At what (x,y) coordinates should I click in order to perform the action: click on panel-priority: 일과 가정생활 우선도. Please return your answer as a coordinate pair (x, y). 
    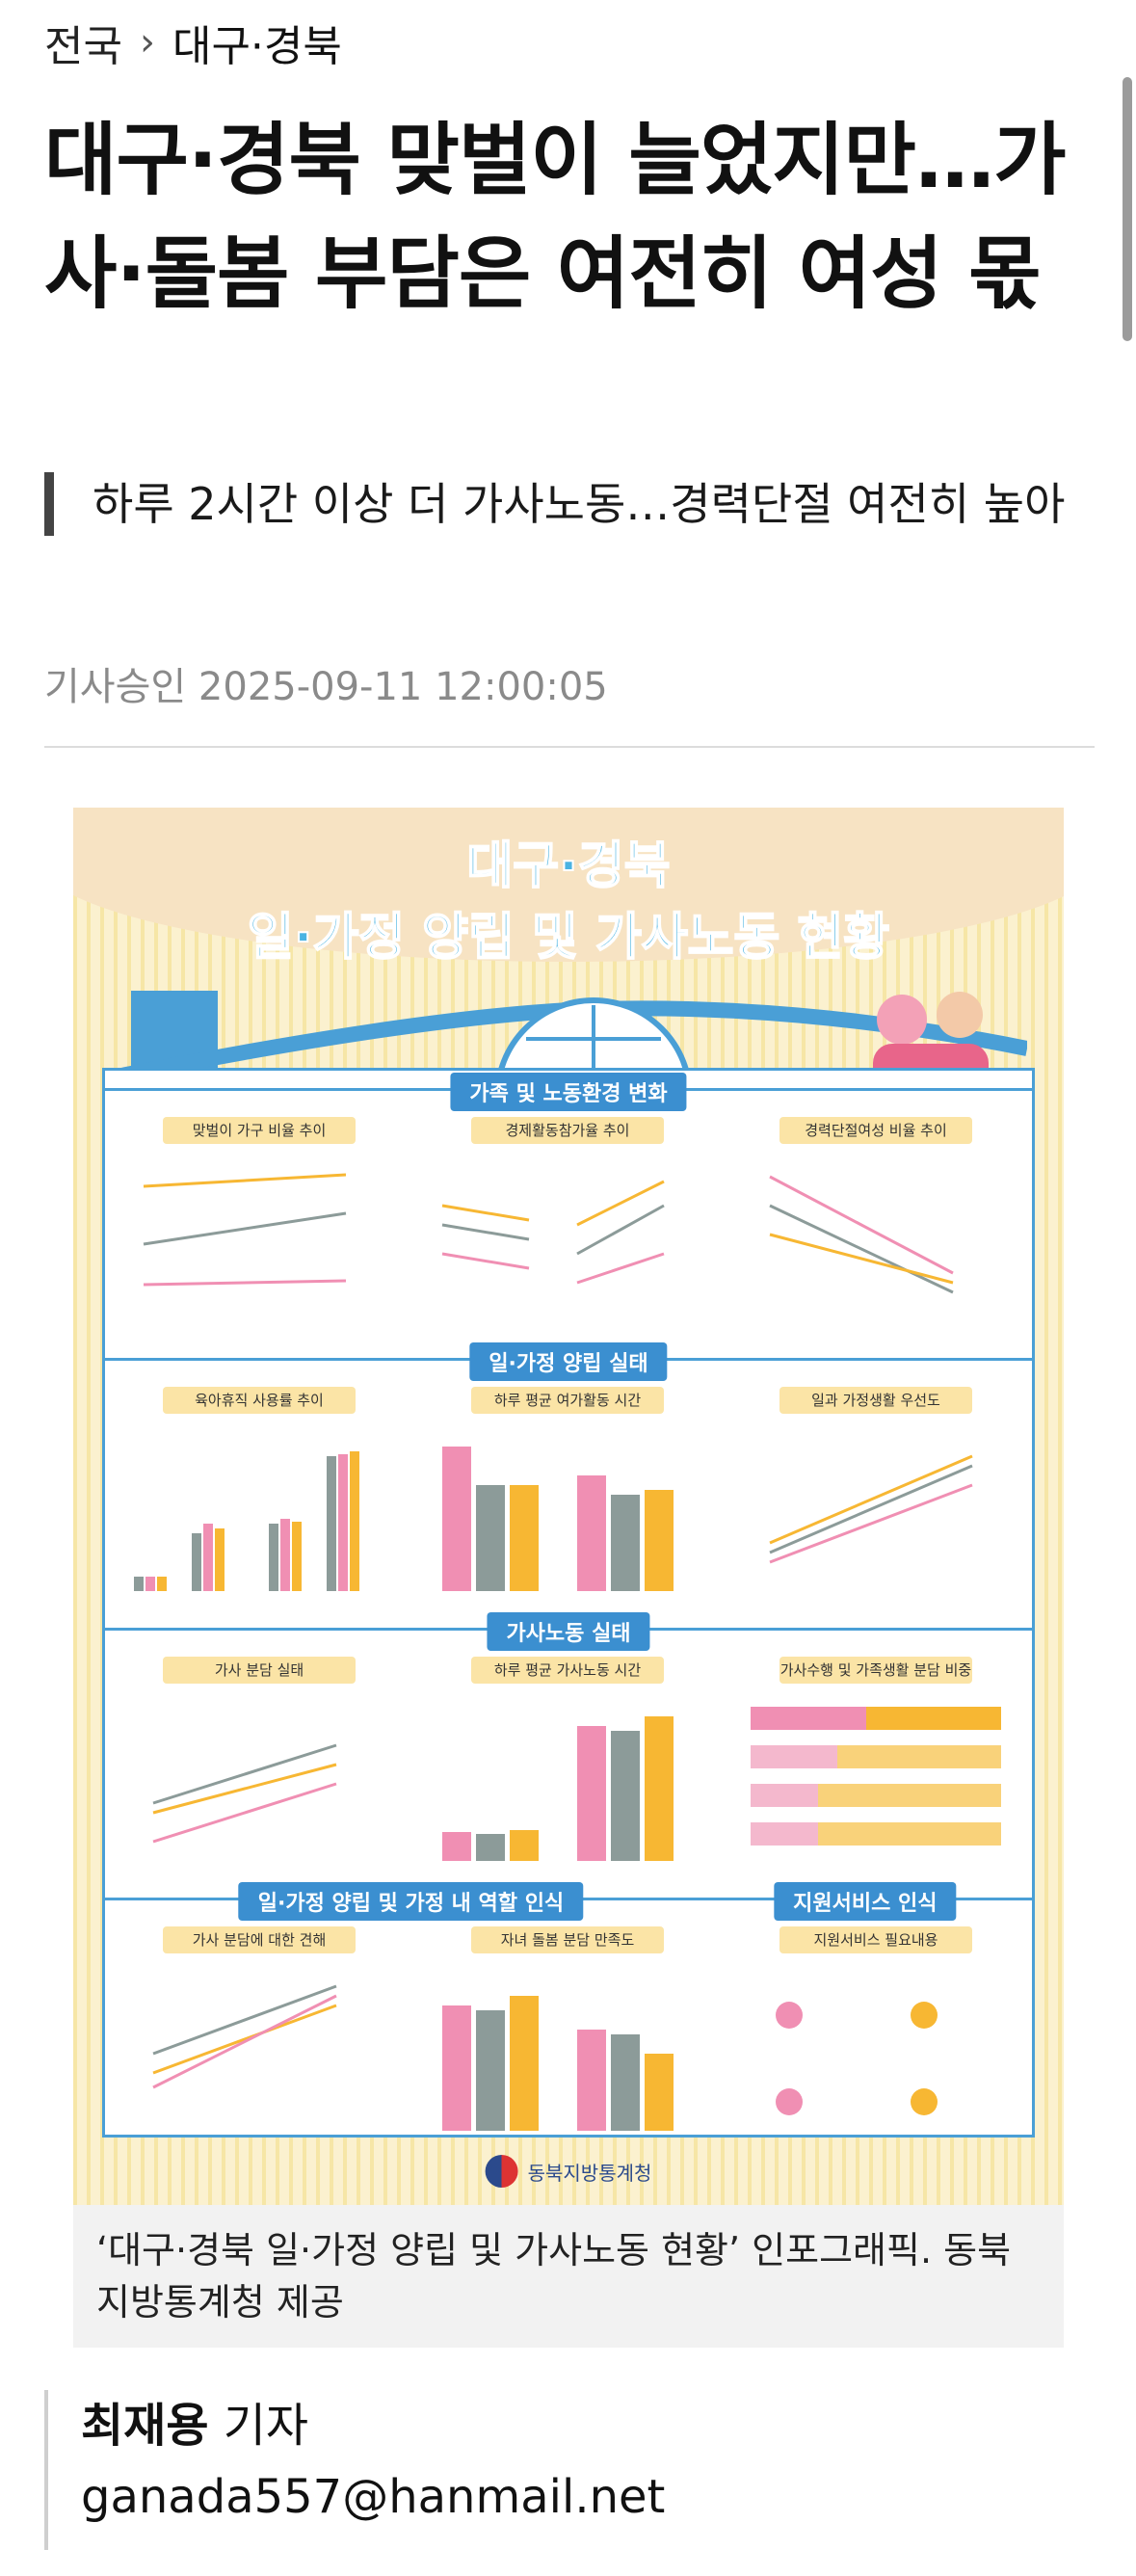
    Looking at the image, I should click on (875, 1494).